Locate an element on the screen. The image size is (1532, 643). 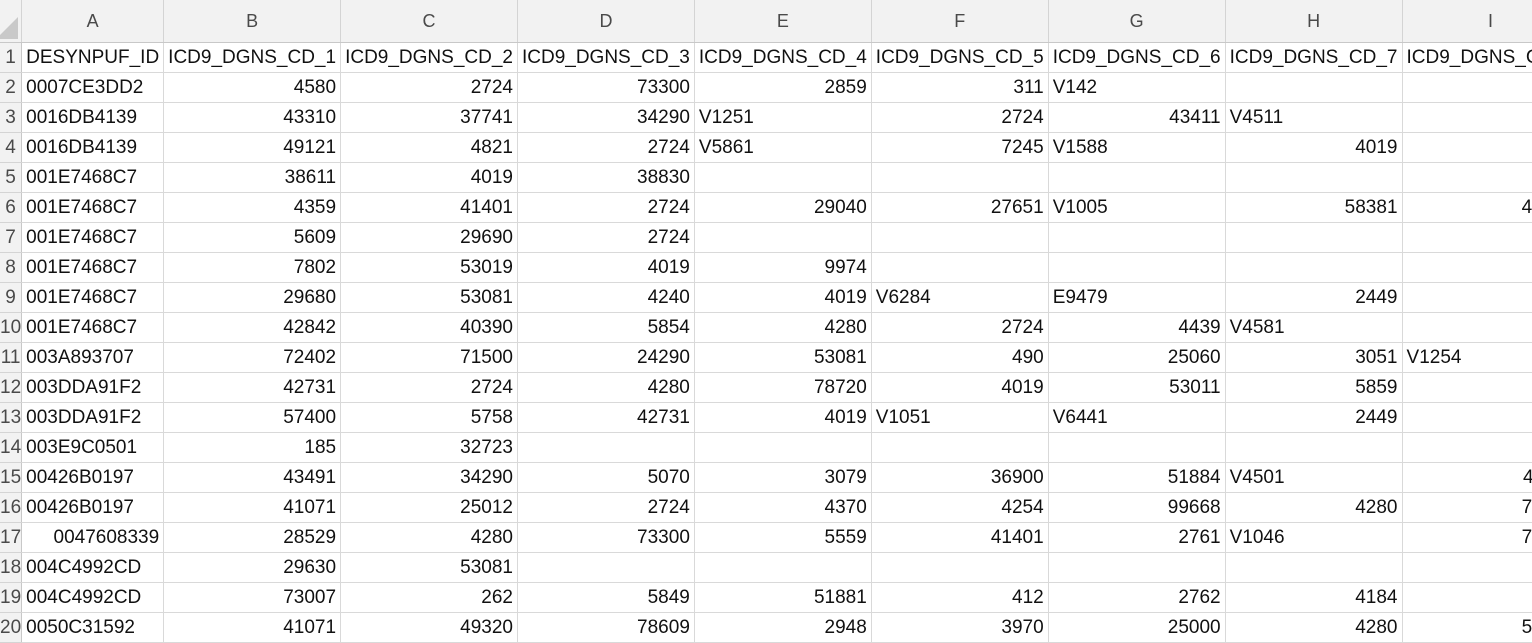
cell-d16: 2724 is located at coordinates (606, 507).